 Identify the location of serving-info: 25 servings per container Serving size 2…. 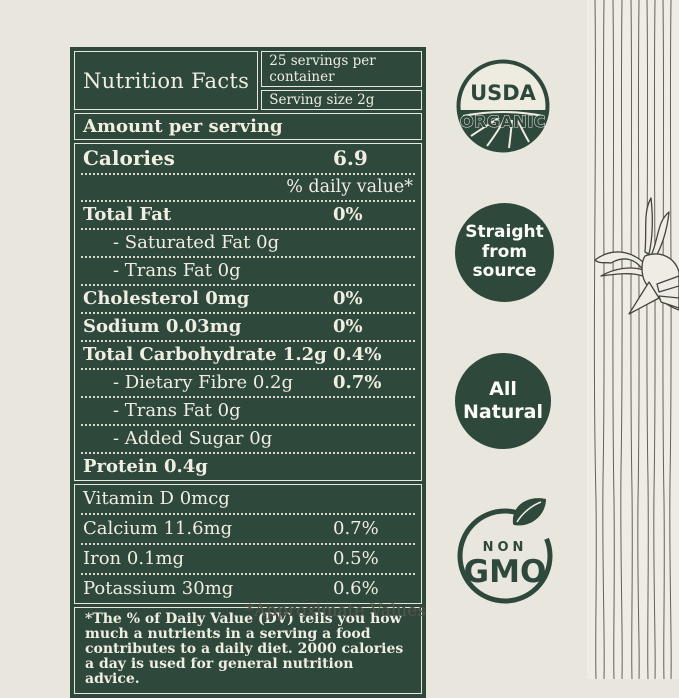
(341, 80).